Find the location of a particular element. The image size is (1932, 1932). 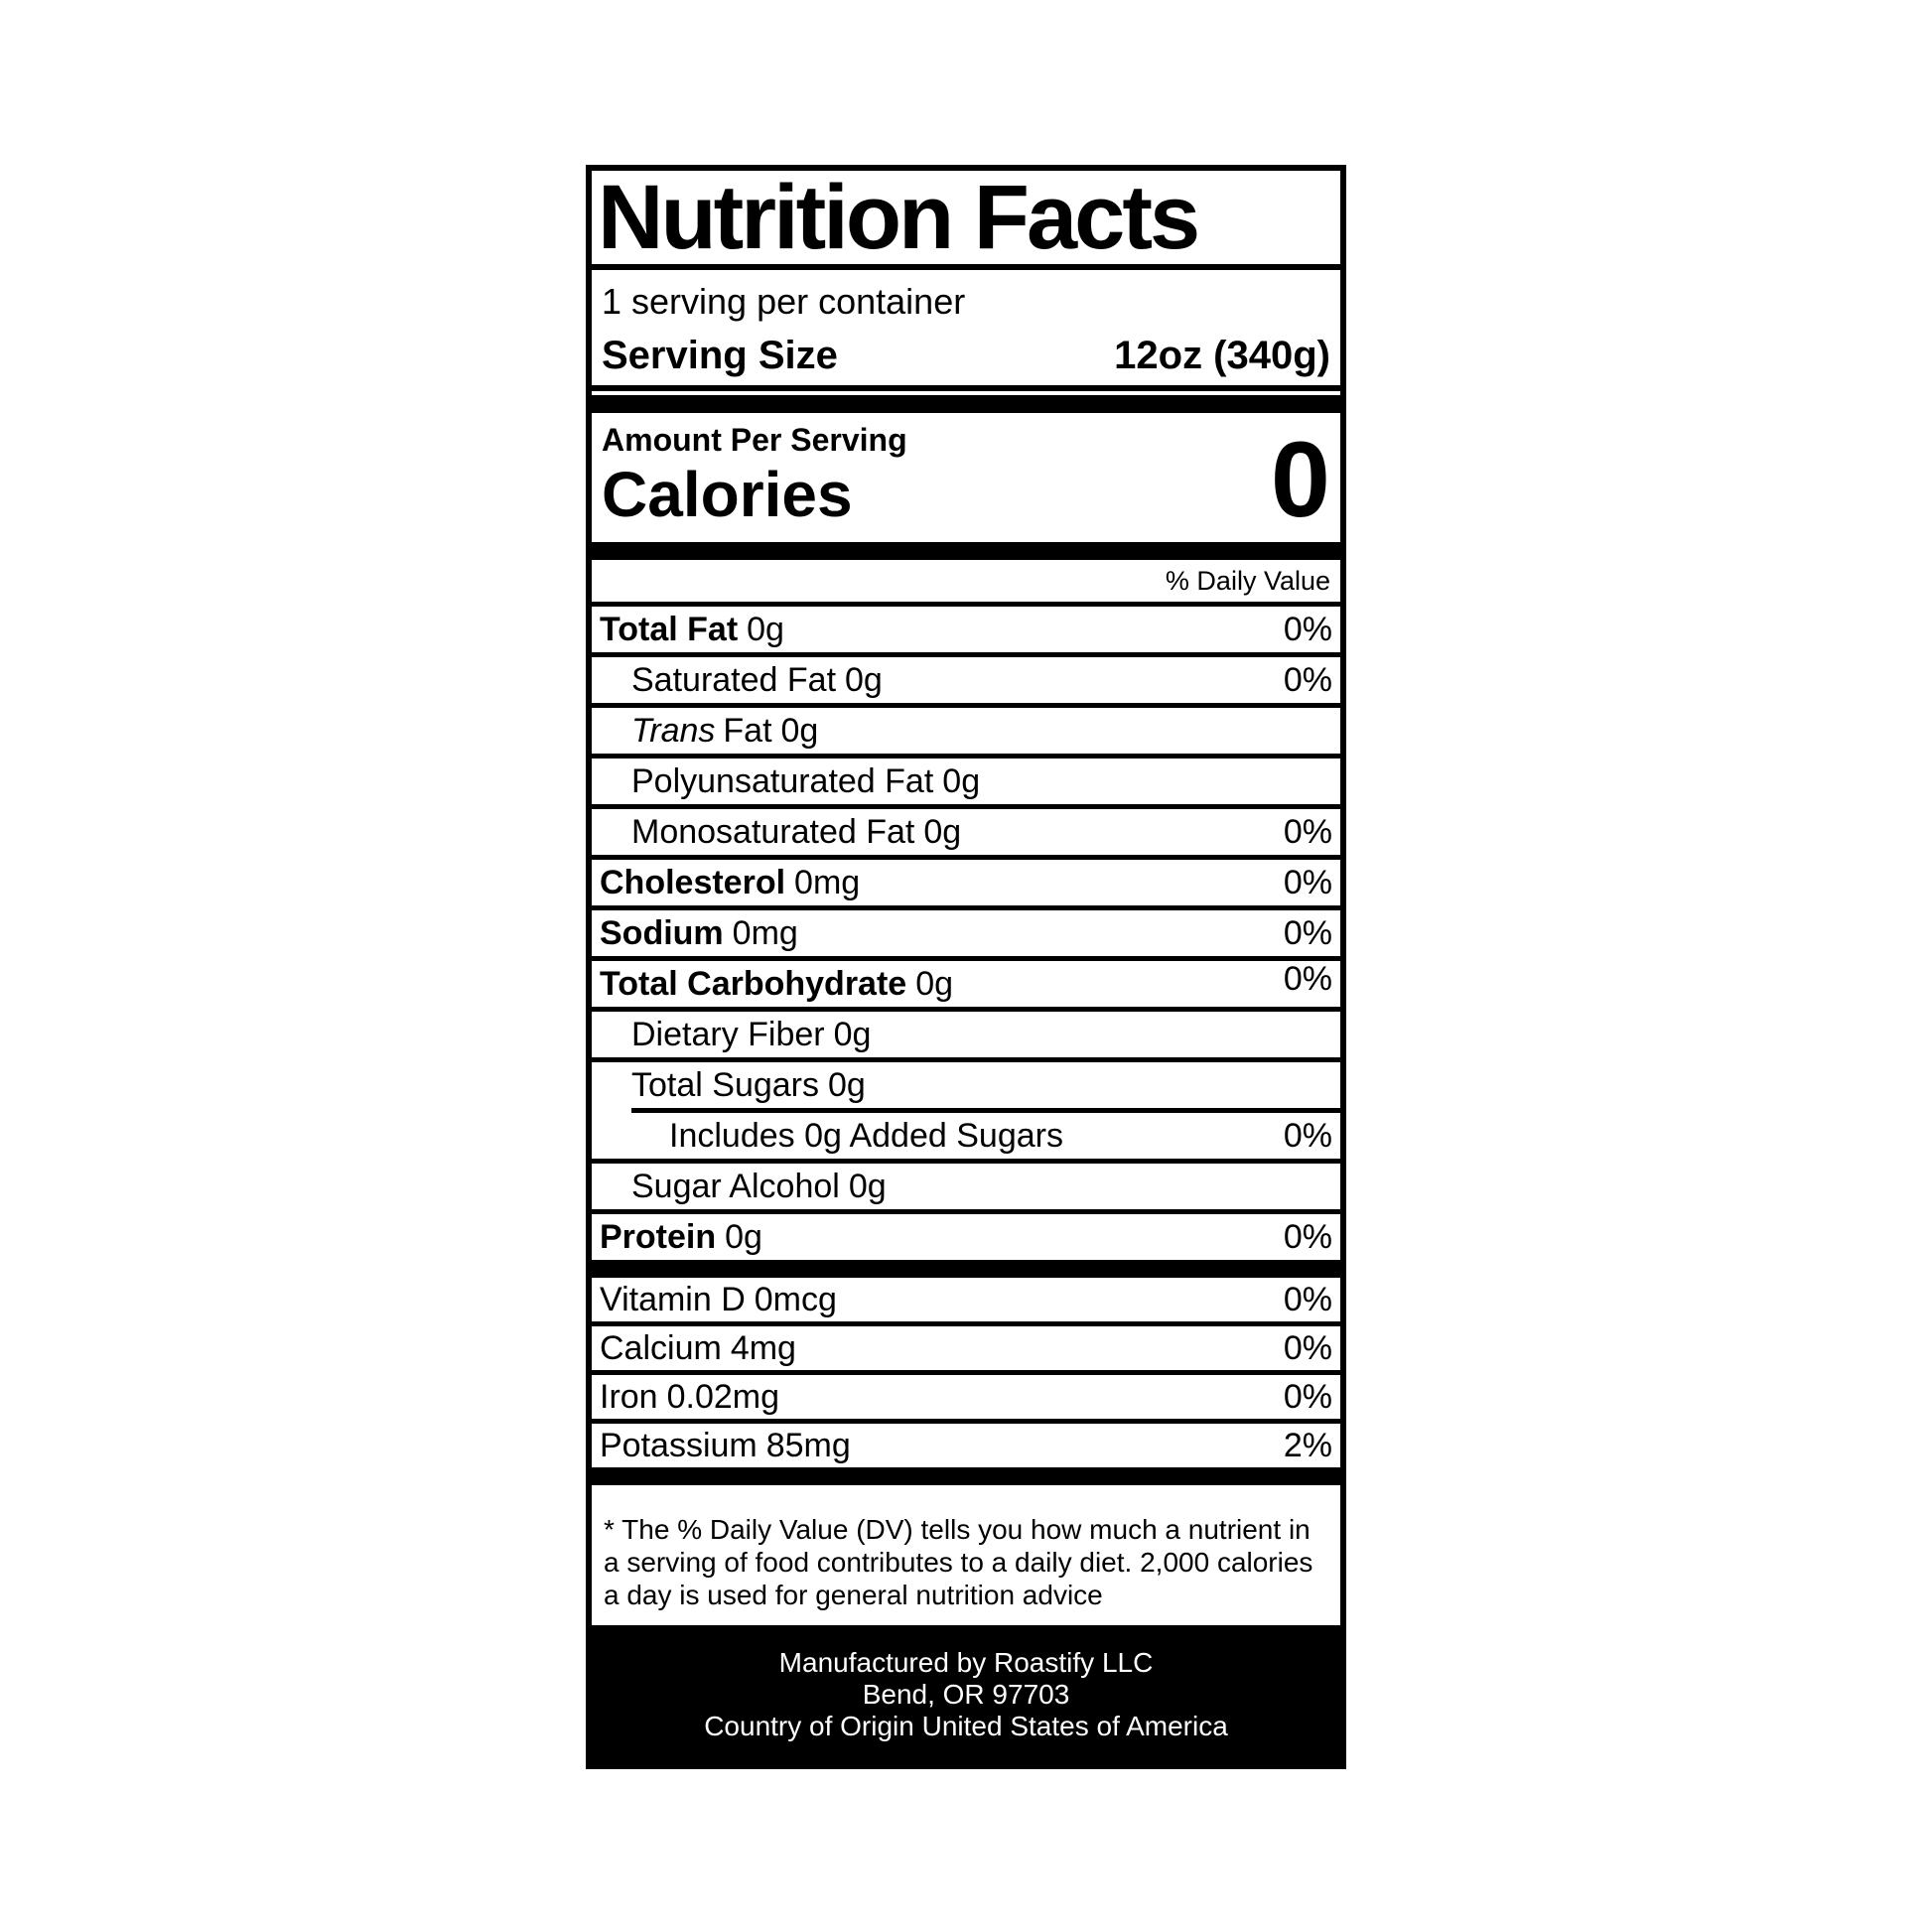

nutrient-row-sodium: Sodium 0mg 0% is located at coordinates (966, 931).